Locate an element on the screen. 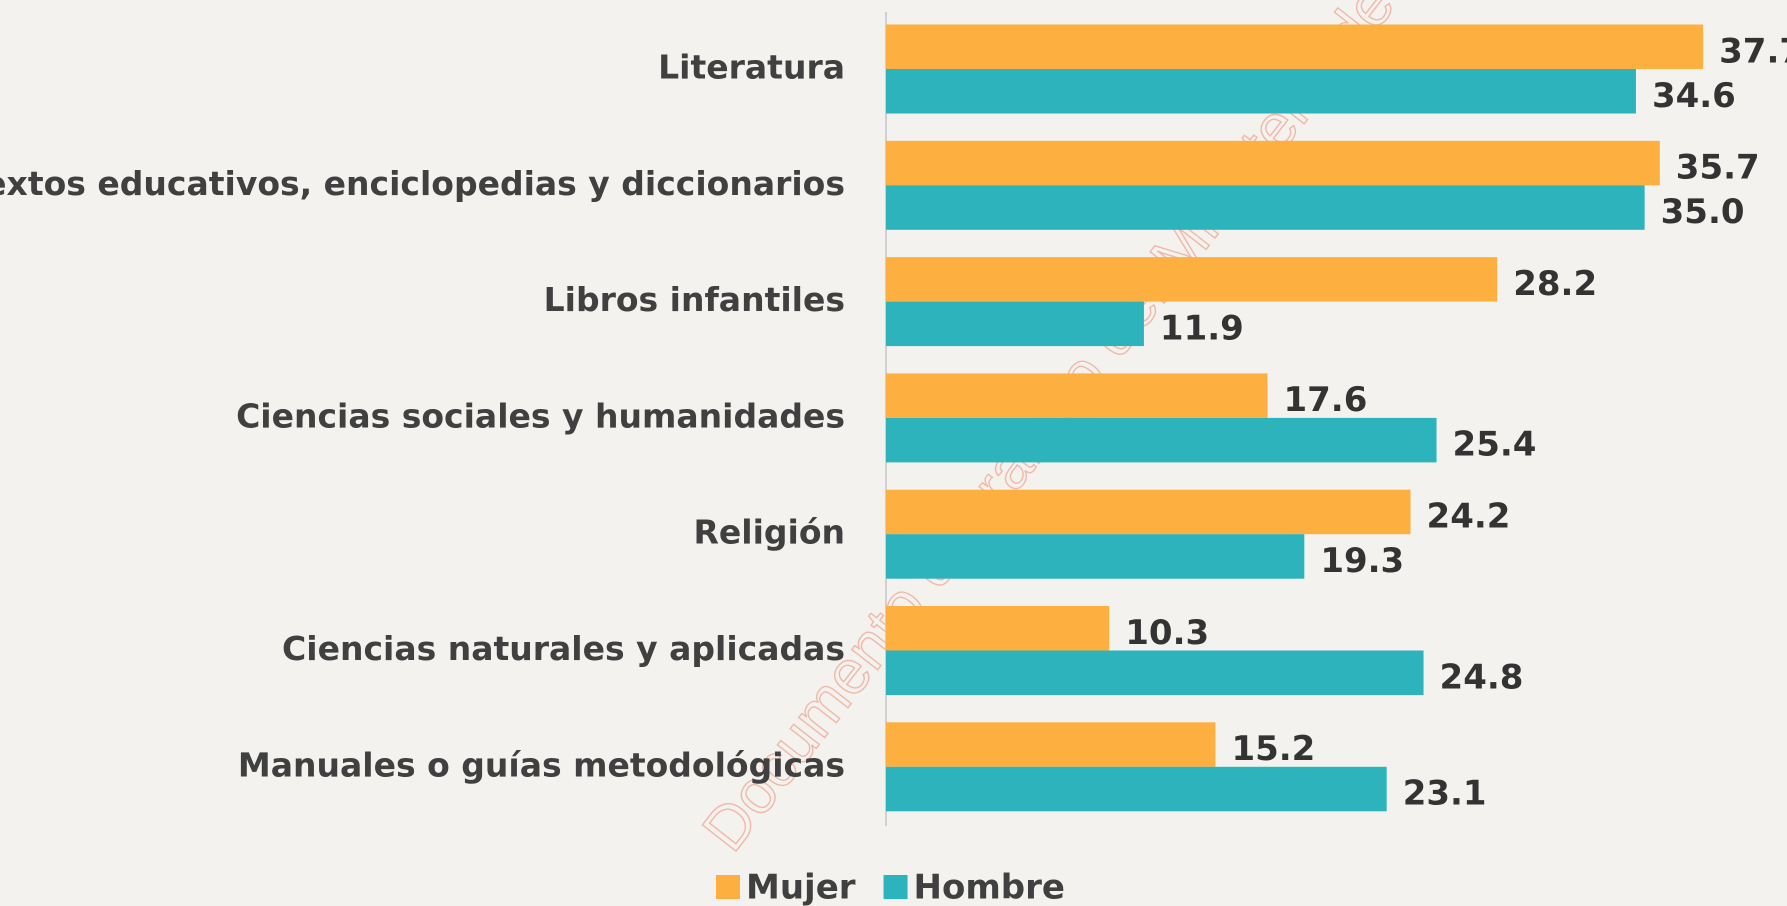 Image resolution: width=1787 pixels, height=906 pixels. value-label: 23.1 is located at coordinates (1445, 794).